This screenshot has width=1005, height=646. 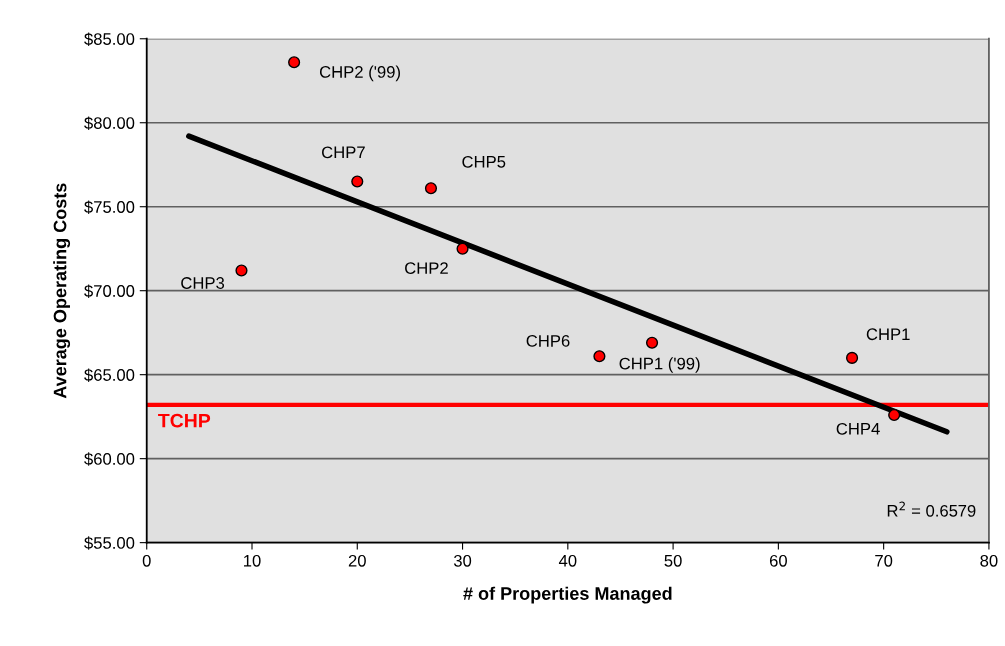 What do you see at coordinates (109, 291) in the screenshot?
I see `y-tick-label: $70.00` at bounding box center [109, 291].